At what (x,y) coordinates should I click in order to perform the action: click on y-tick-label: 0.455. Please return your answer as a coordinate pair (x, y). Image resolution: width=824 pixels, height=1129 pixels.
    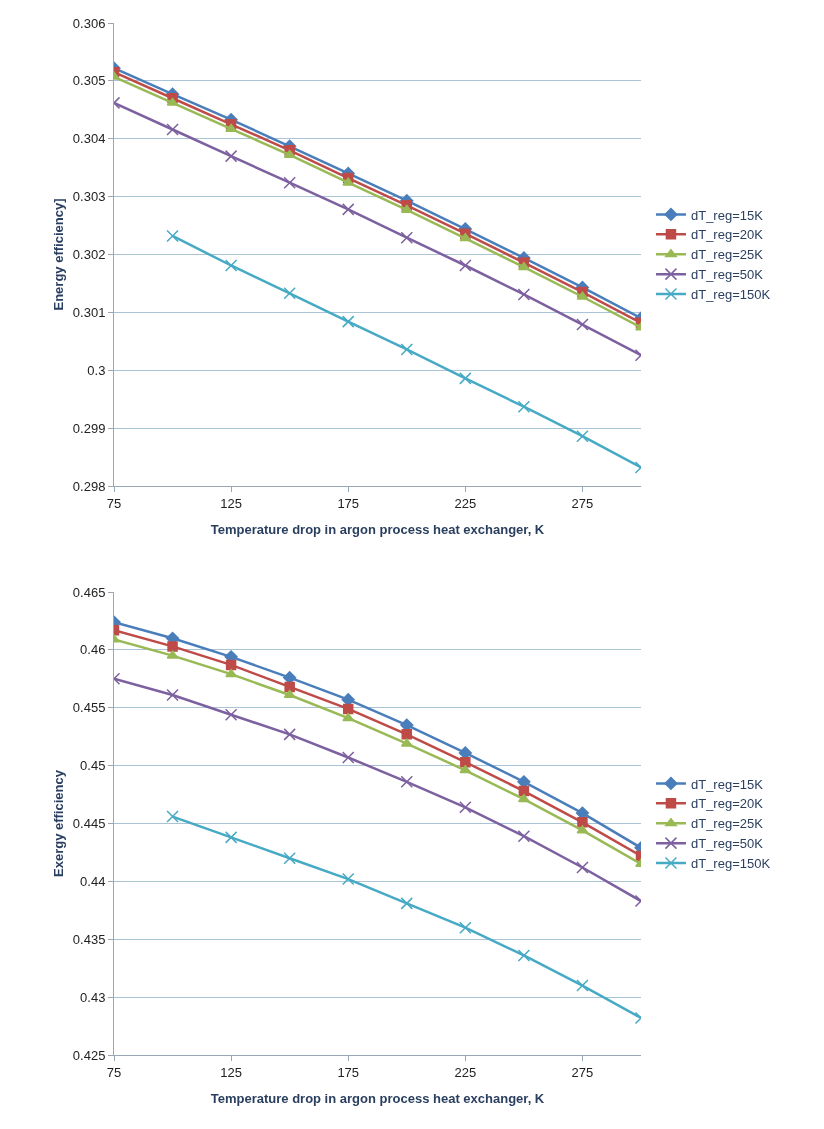
    Looking at the image, I should click on (89, 708).